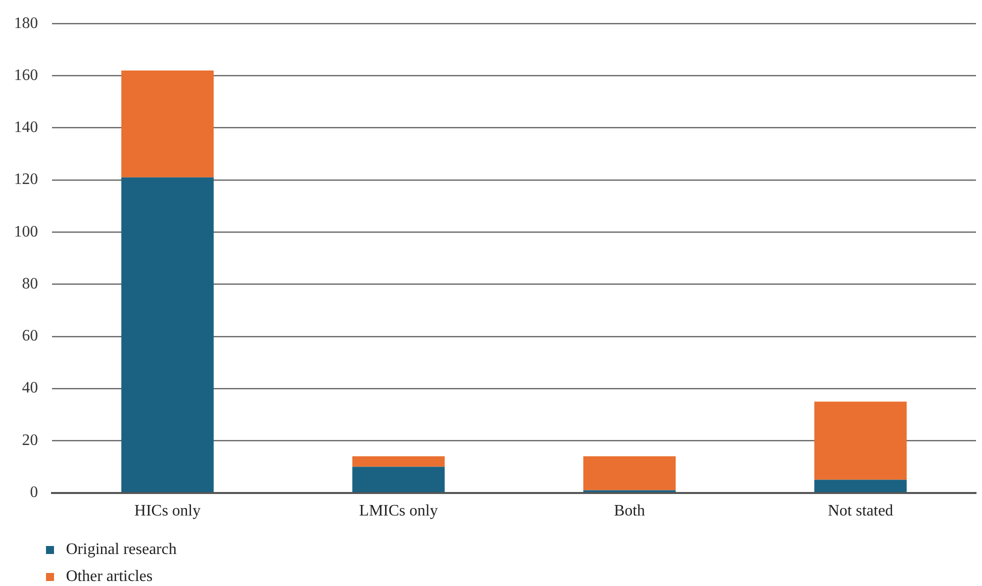  What do you see at coordinates (26, 127) in the screenshot?
I see `y-tick-label: 140` at bounding box center [26, 127].